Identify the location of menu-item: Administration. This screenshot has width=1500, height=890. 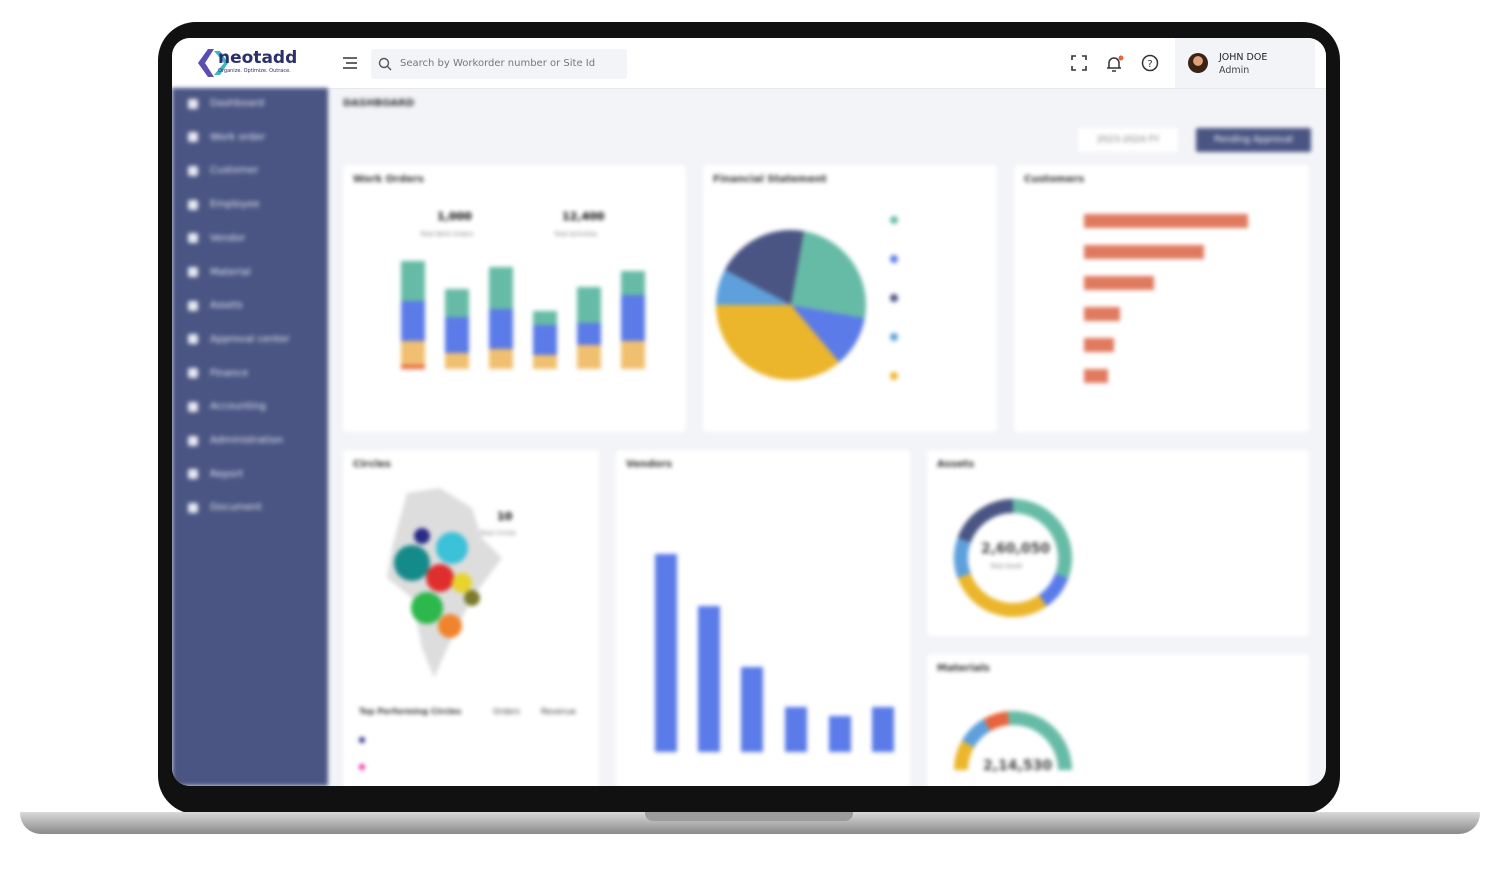
(235, 440).